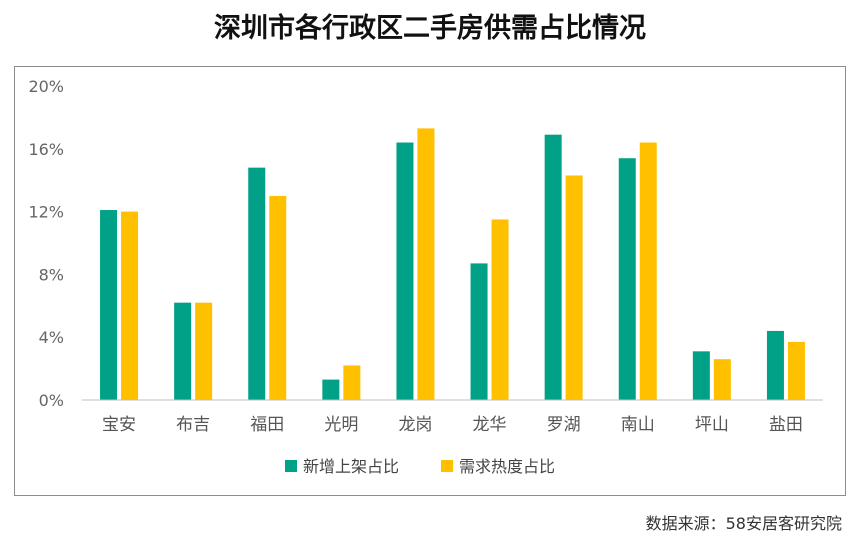  What do you see at coordinates (490, 425) in the screenshot?
I see `x-category-label: 龙华` at bounding box center [490, 425].